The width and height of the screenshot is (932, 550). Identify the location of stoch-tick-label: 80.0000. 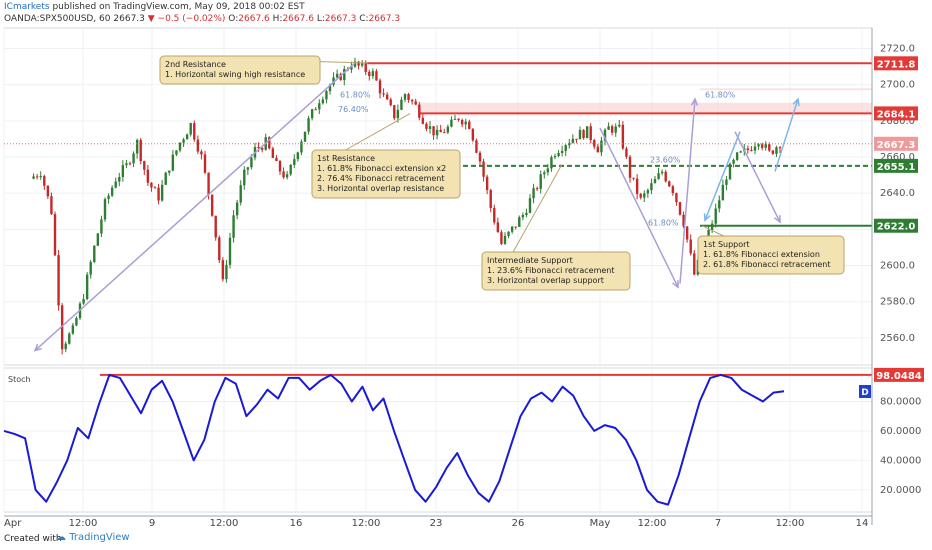
(900, 401).